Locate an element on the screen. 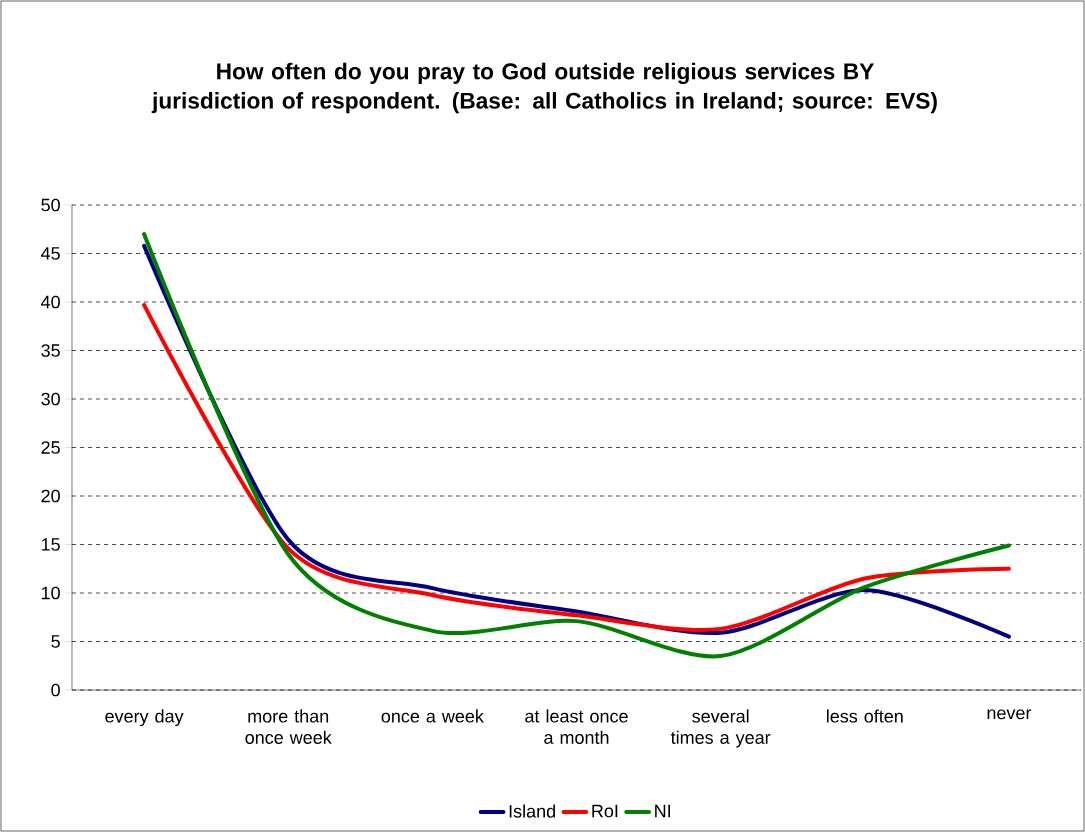  legend-label: RoI is located at coordinates (605, 811).